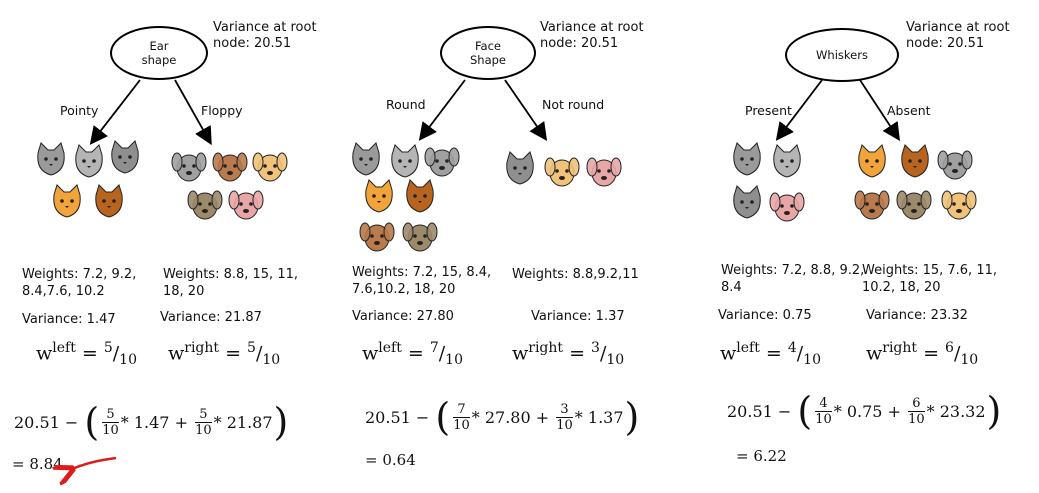 The width and height of the screenshot is (1039, 493). Describe the element at coordinates (403, 316) in the screenshot. I see `left-variance: Variance: 27.80` at that location.